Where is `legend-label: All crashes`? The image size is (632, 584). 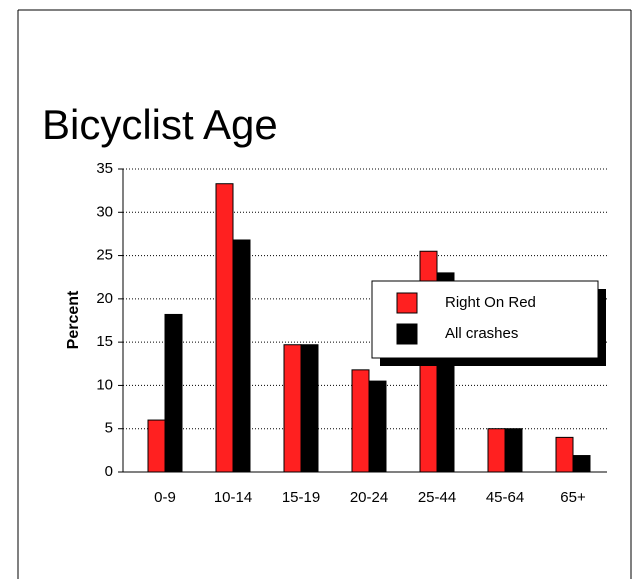 legend-label: All crashes is located at coordinates (481, 333).